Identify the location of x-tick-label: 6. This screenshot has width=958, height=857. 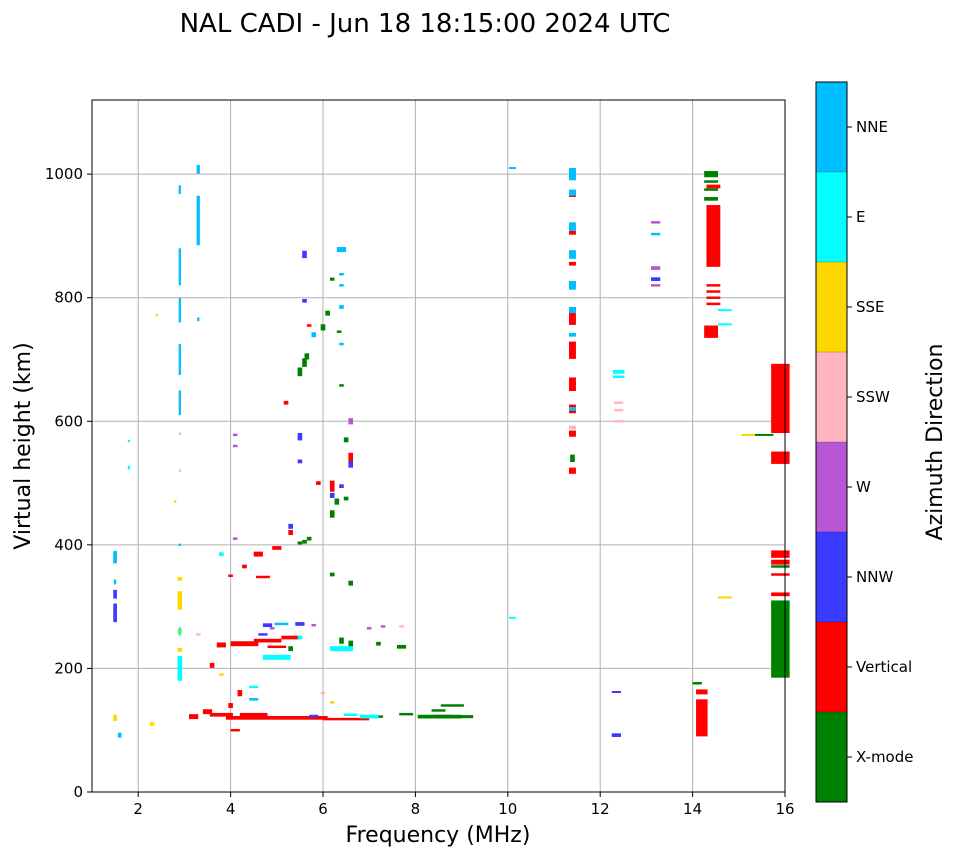
(323, 809).